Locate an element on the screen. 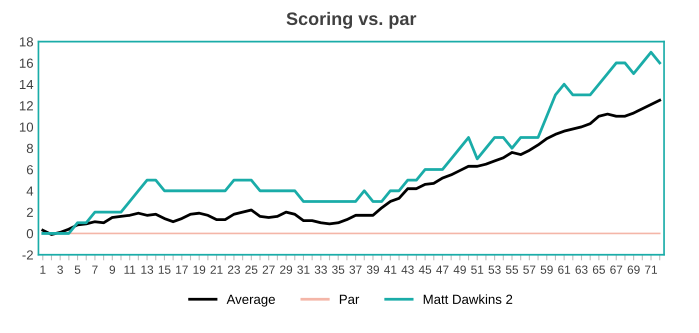 The width and height of the screenshot is (699, 333). legend-label: Par is located at coordinates (350, 299).